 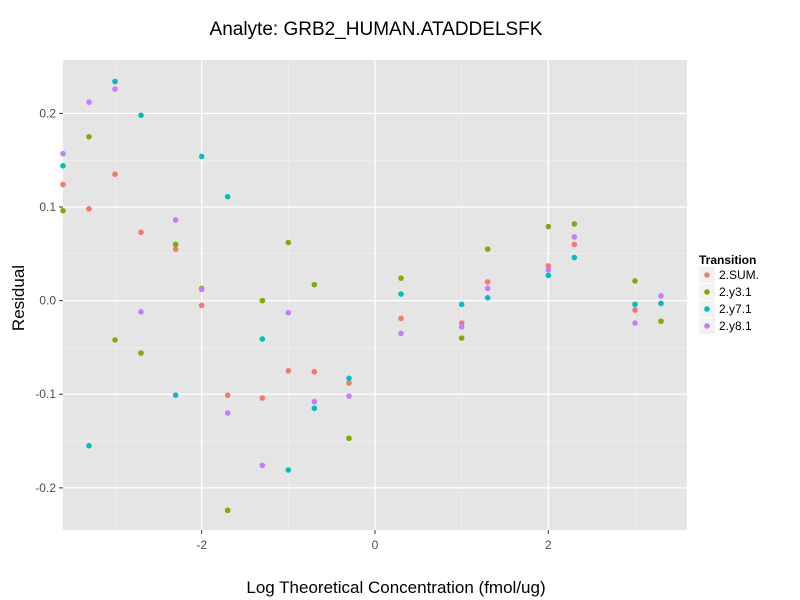 I want to click on x-tick-label: -2, so click(x=201, y=545).